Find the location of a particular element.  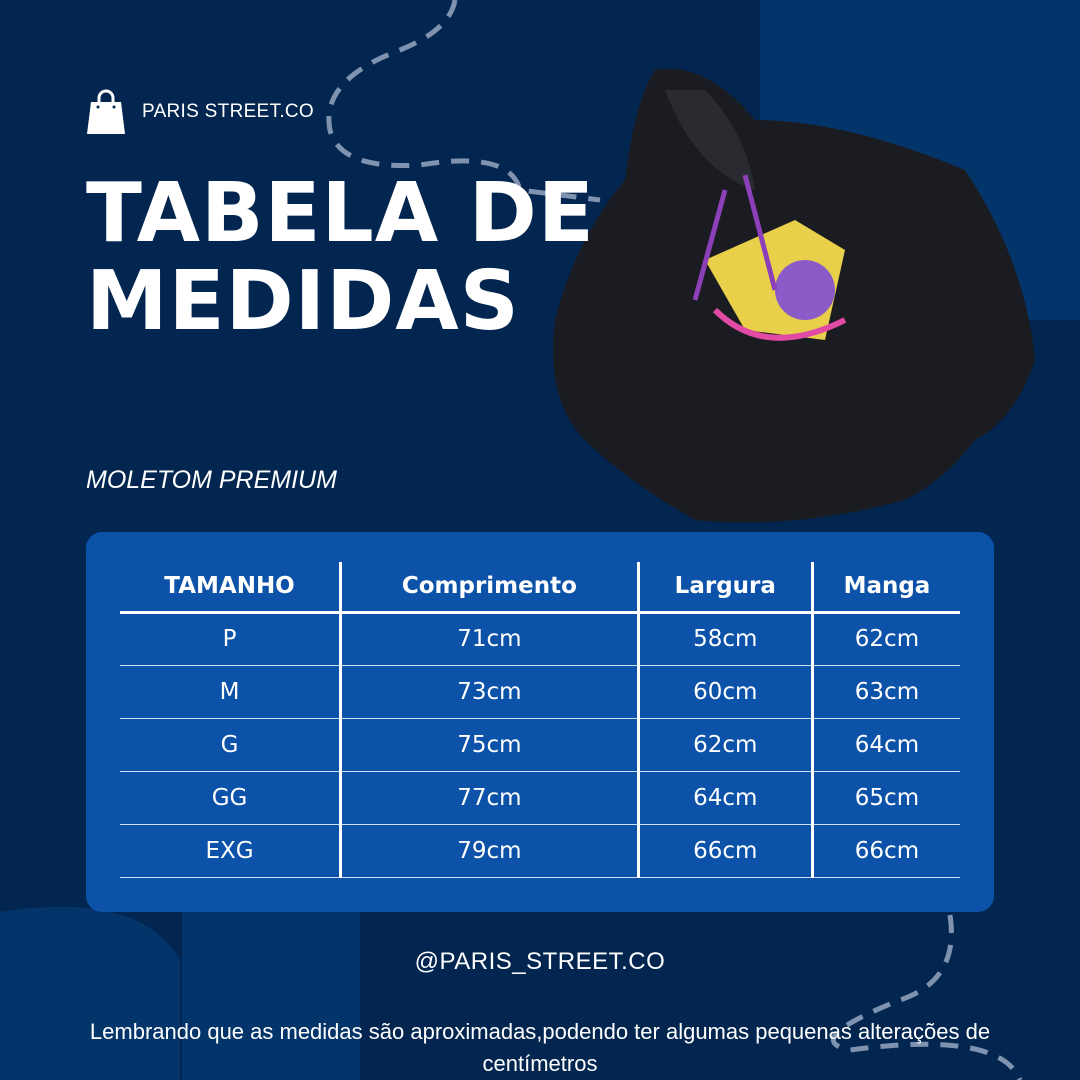

table-cell: 63cm is located at coordinates (885, 692).